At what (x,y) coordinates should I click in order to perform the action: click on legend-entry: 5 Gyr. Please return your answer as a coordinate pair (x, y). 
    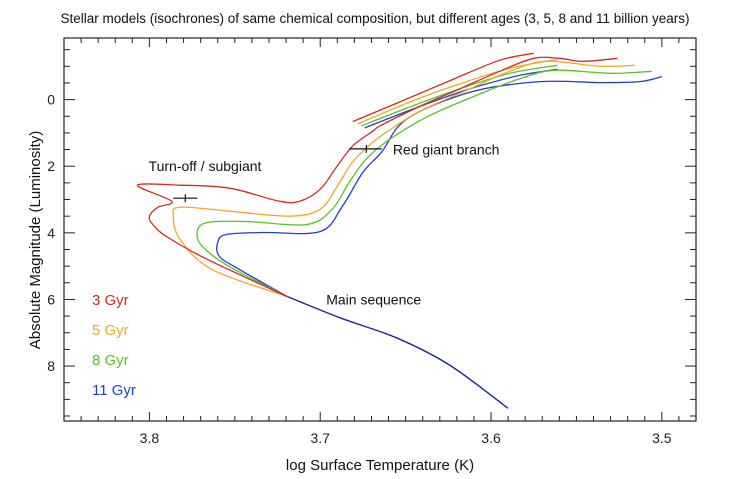
    Looking at the image, I should click on (110, 330).